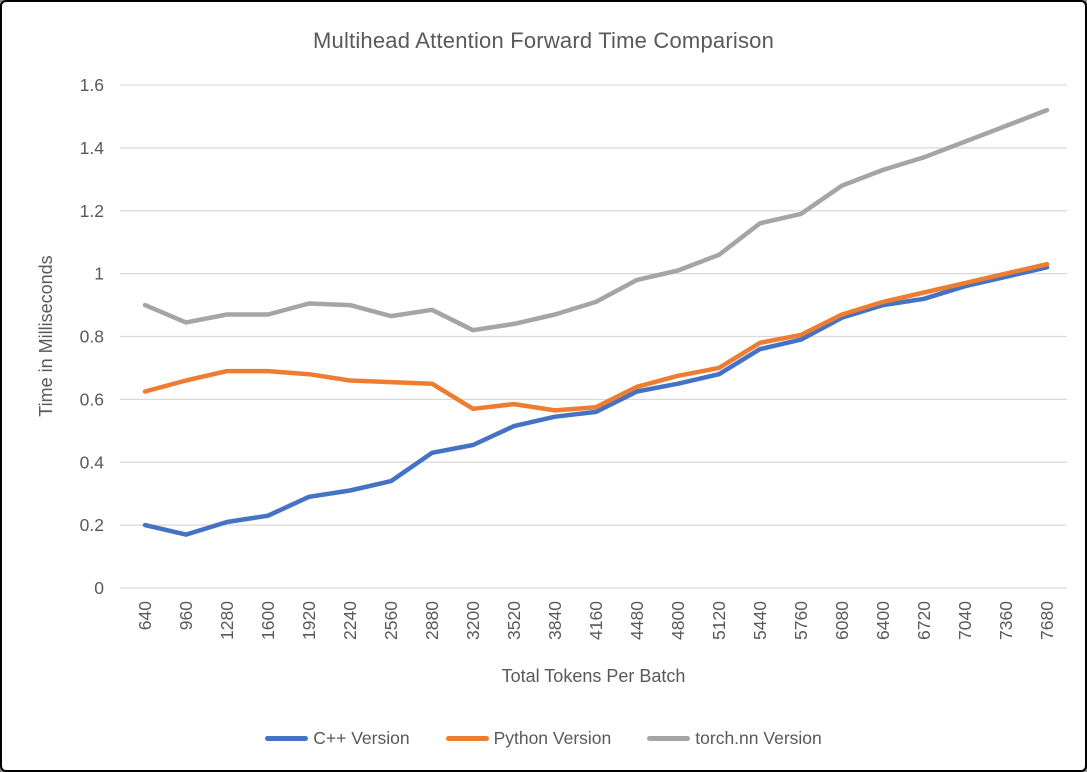 Image resolution: width=1087 pixels, height=772 pixels. I want to click on y-tick-label: 0.6, so click(92, 399).